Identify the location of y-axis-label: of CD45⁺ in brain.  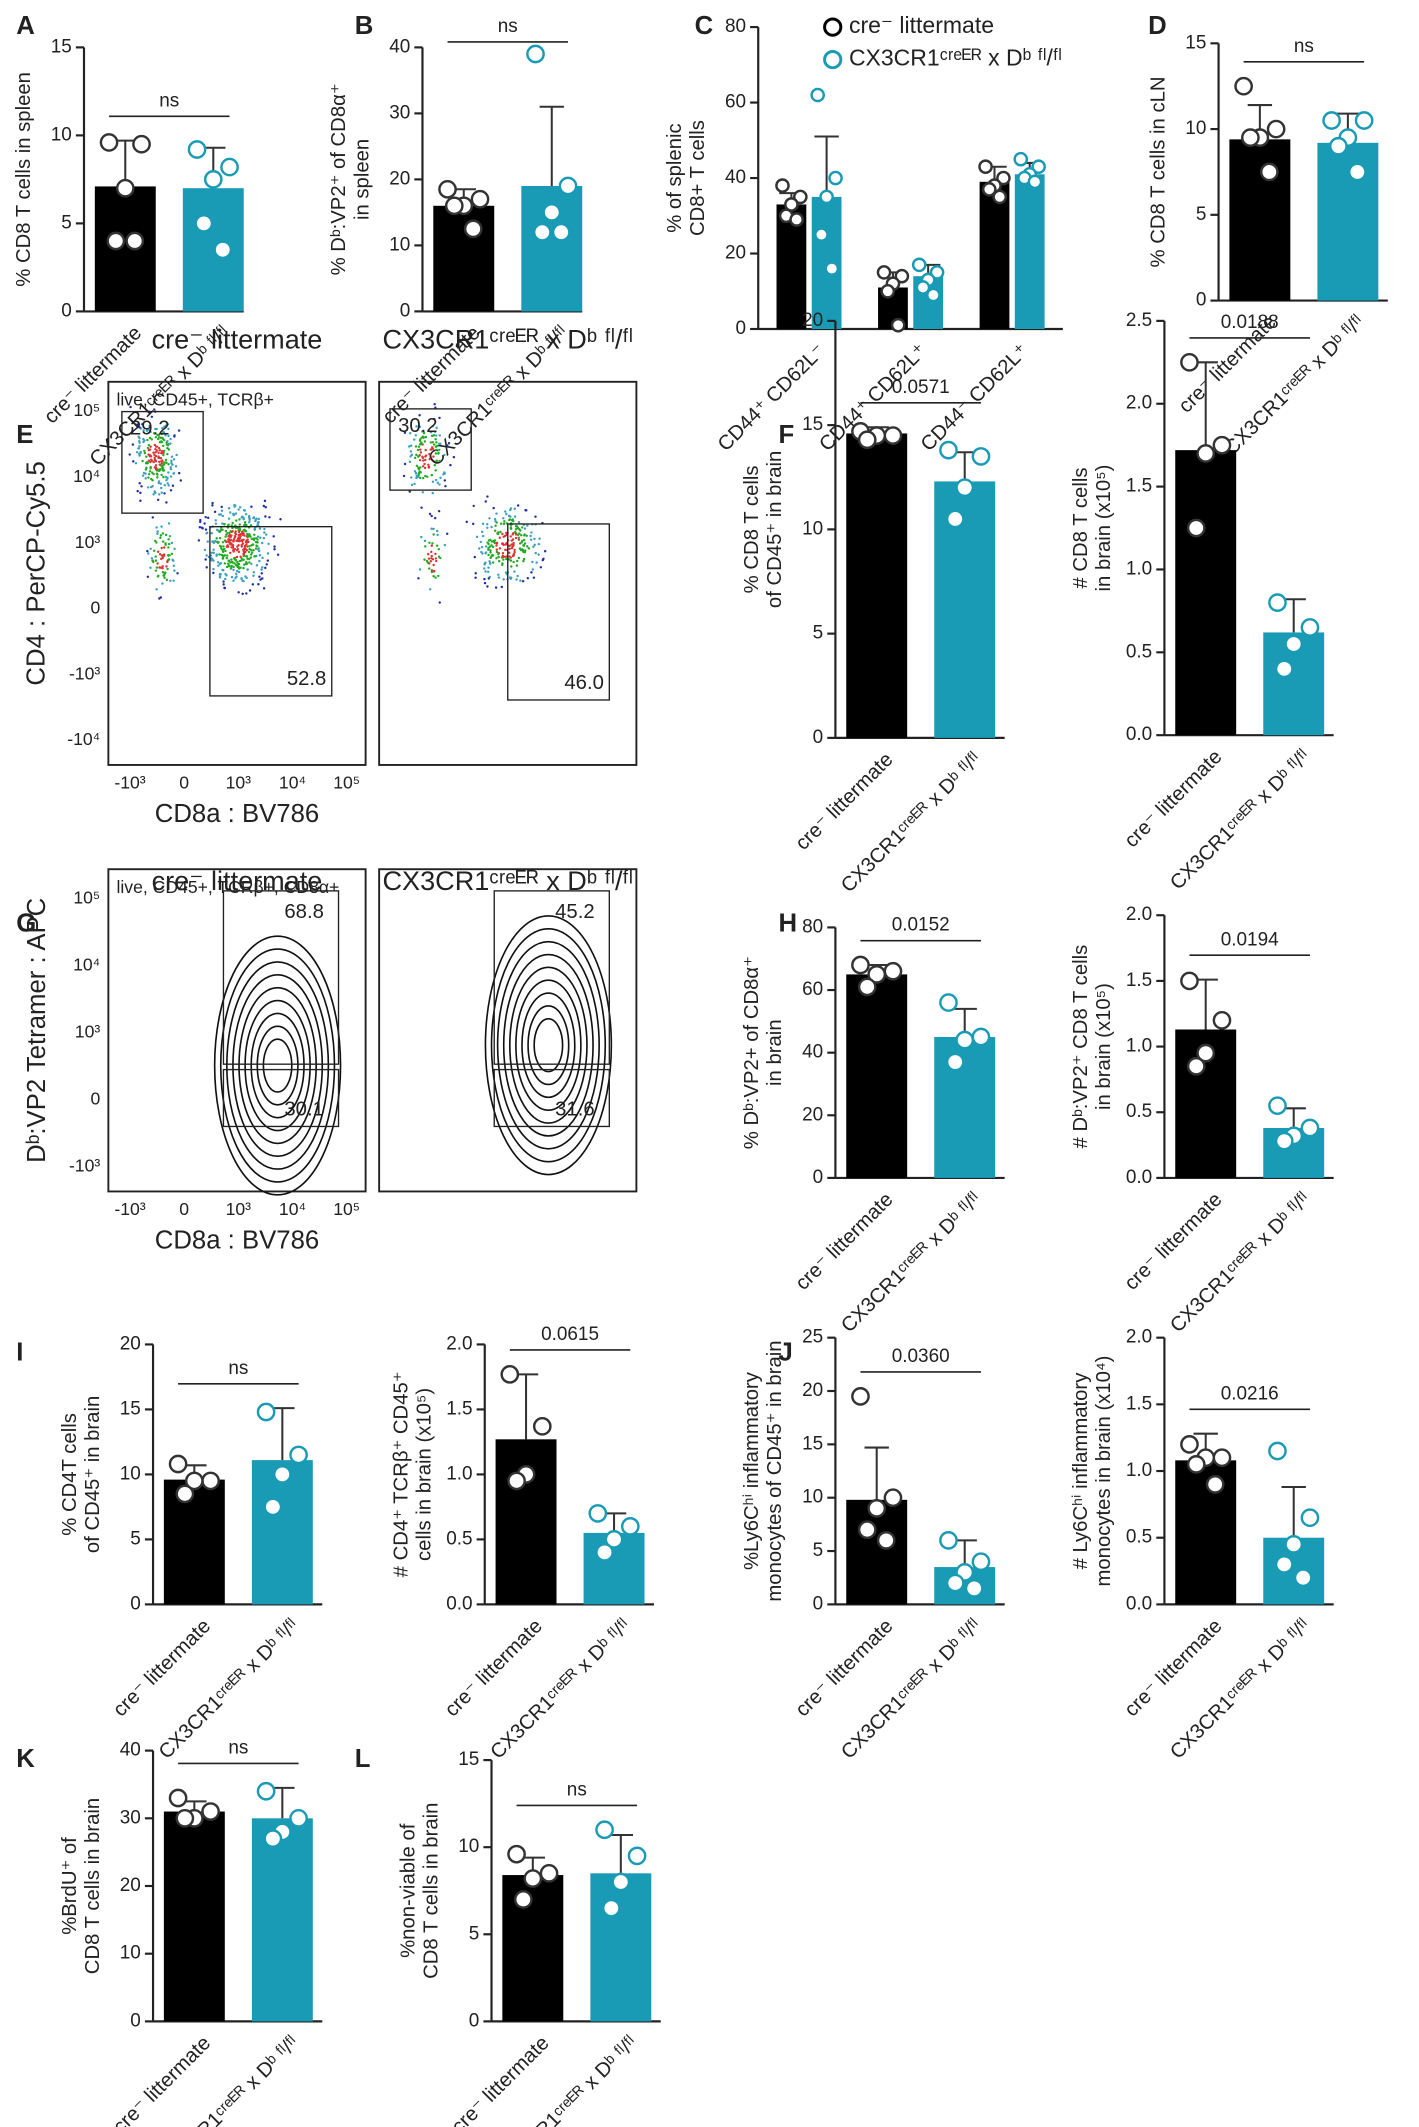
(93, 1474).